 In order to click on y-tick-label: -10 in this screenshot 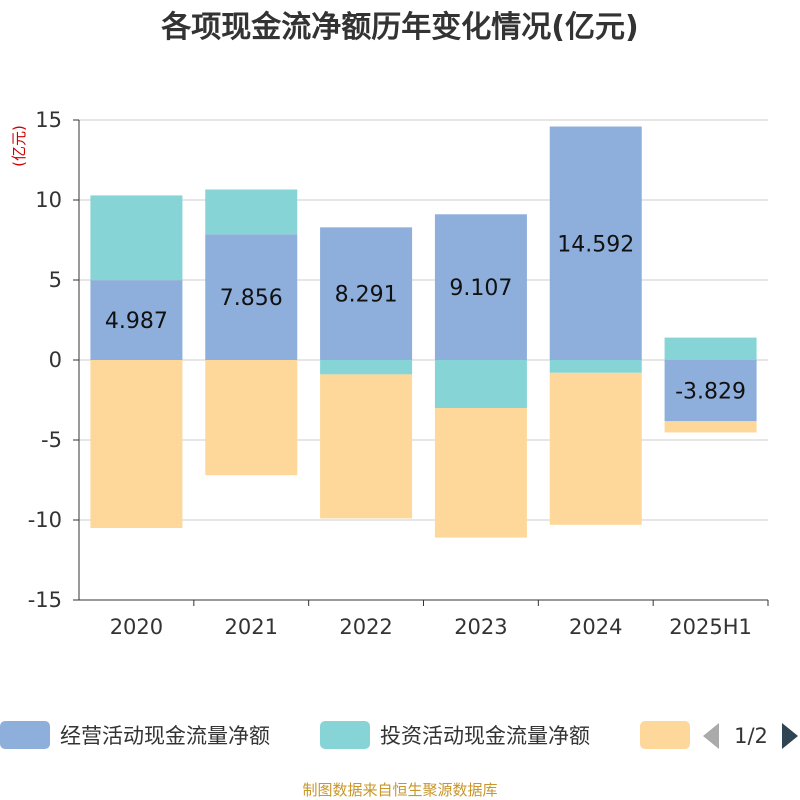, I will do `click(45, 520)`.